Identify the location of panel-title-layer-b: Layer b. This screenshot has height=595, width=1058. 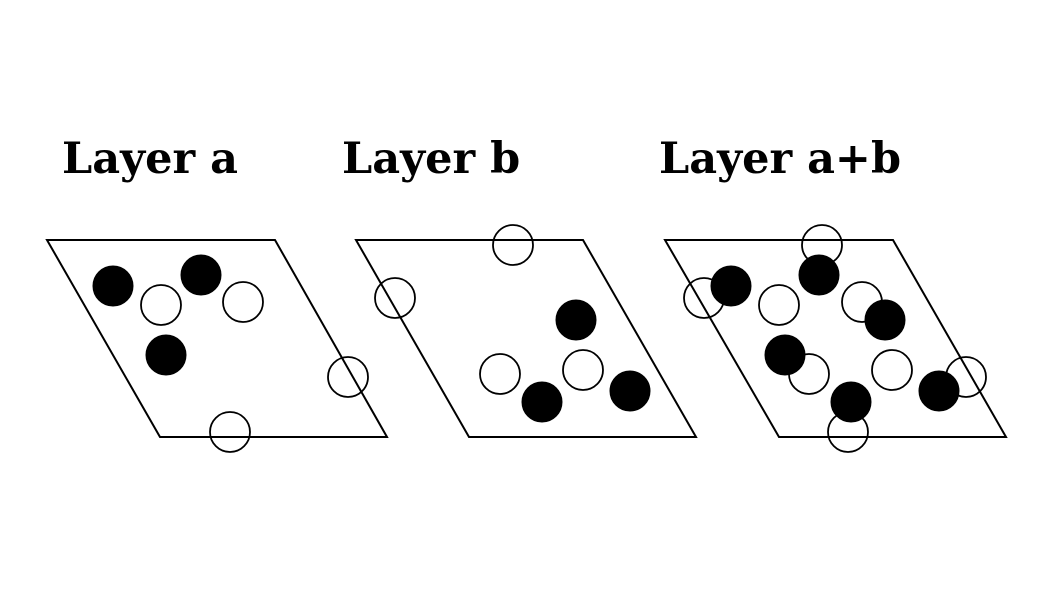
(431, 159).